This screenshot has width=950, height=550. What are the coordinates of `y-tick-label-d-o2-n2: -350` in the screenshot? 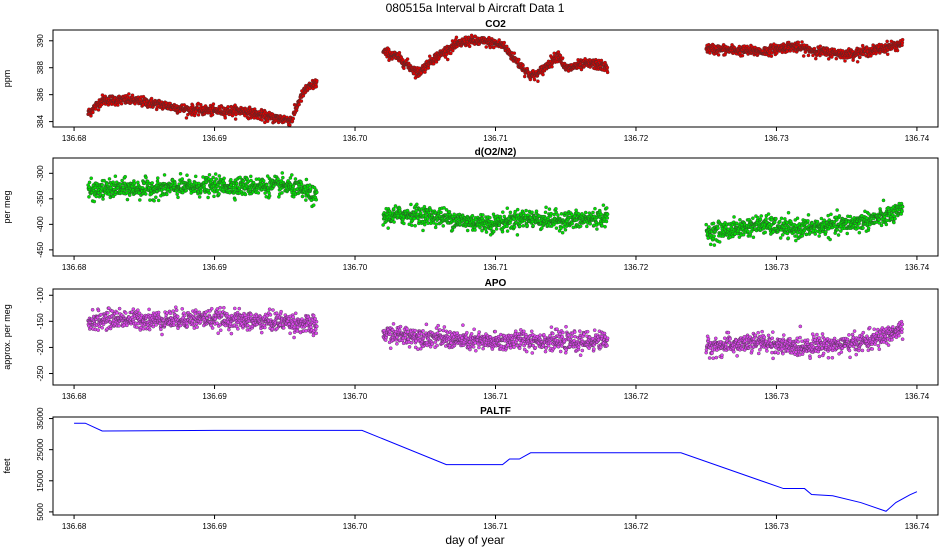 It's located at (40, 198).